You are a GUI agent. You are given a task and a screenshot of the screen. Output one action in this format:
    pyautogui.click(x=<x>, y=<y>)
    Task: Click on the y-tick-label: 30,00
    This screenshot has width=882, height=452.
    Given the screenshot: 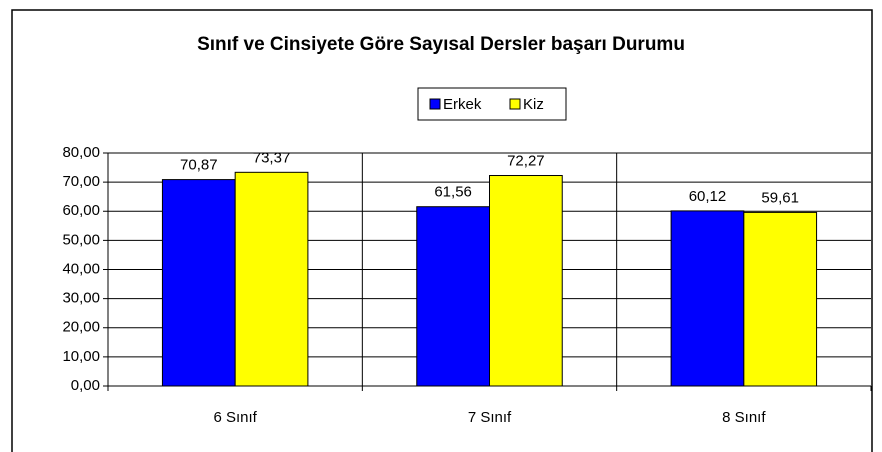 What is the action you would take?
    pyautogui.click(x=81, y=298)
    